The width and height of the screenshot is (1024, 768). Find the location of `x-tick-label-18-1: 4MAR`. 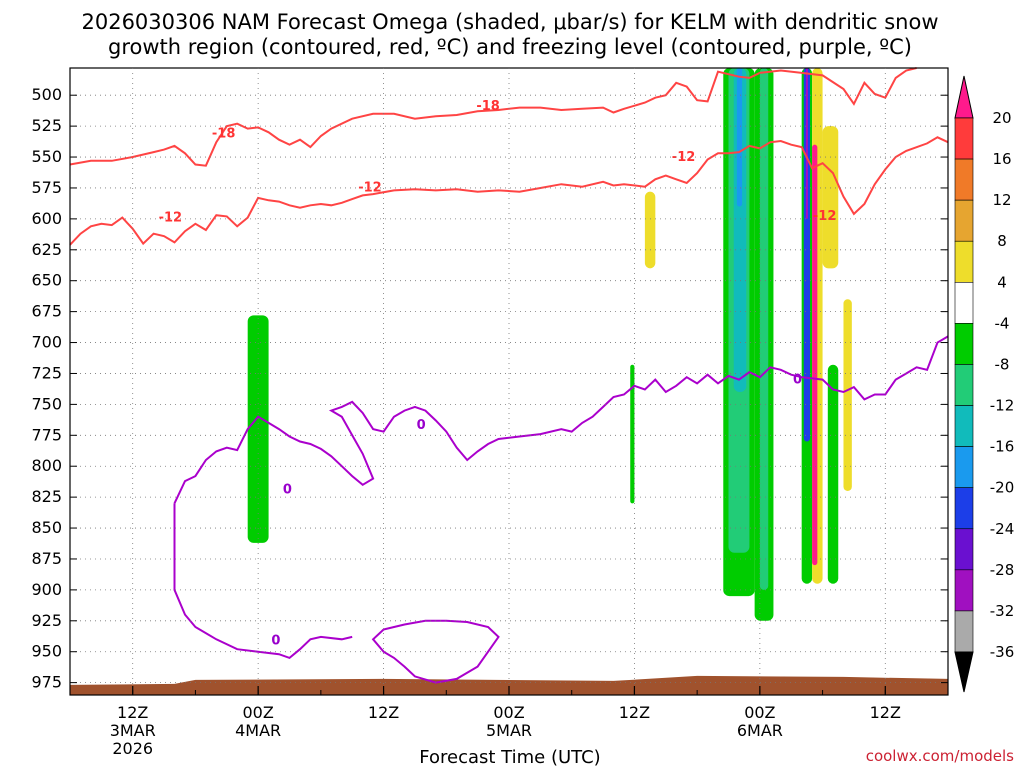

x-tick-label-18-1: 4MAR is located at coordinates (258, 730).